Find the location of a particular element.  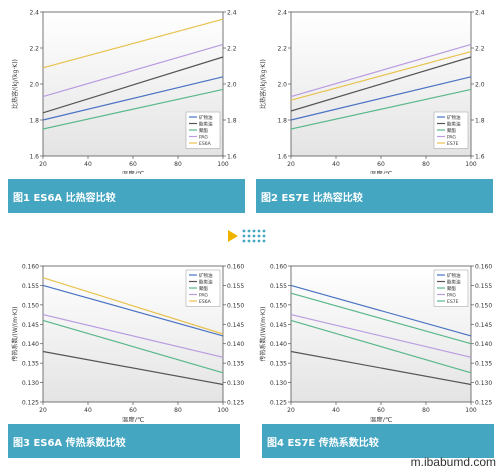

caption-chart-3: 图3 ES6A 传热系数比较 is located at coordinates (124, 441).